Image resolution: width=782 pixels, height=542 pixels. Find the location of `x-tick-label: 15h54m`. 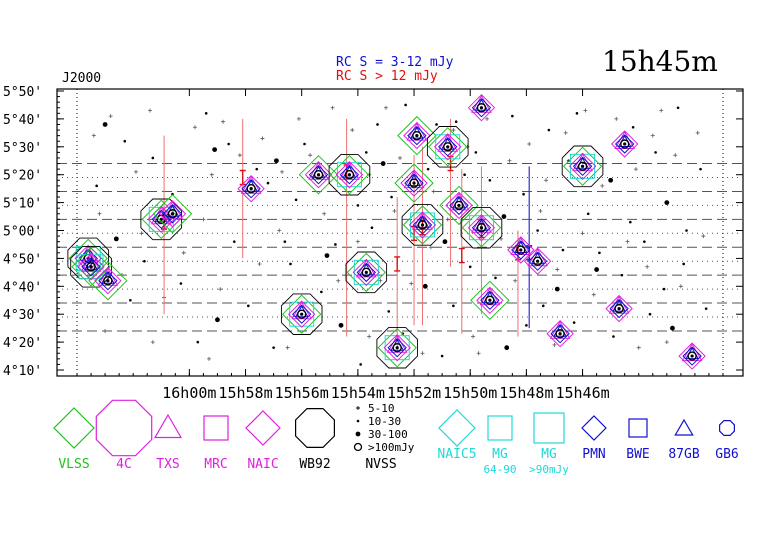

x-tick-label: 15h54m is located at coordinates (358, 393).